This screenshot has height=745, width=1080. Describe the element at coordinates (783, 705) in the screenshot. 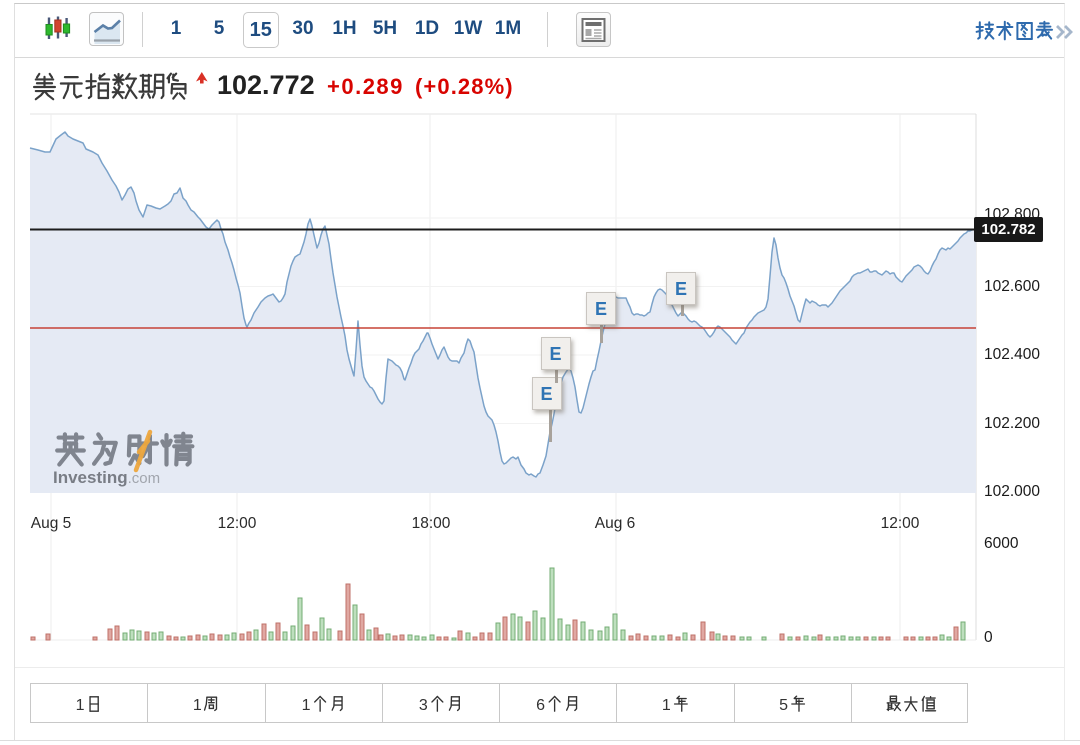

I see `svg-text: 5` at that location.